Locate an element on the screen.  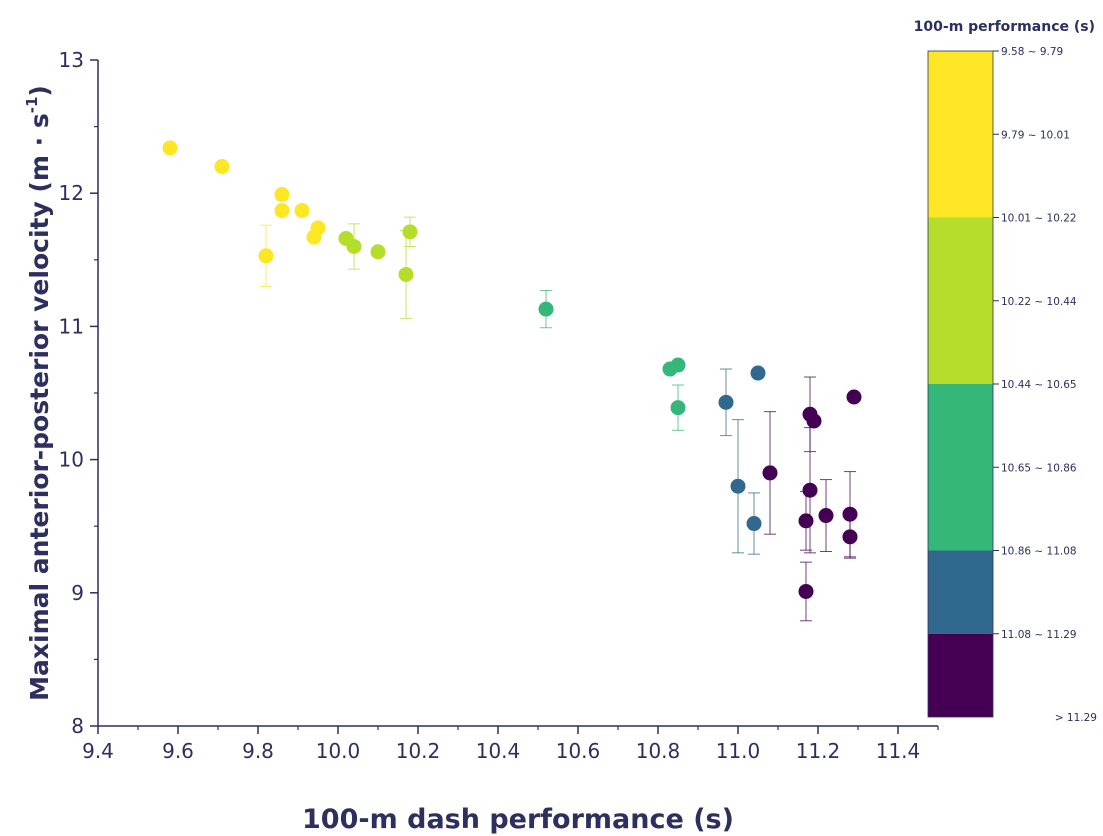
y-tick-label: 9 is located at coordinates (77, 593).